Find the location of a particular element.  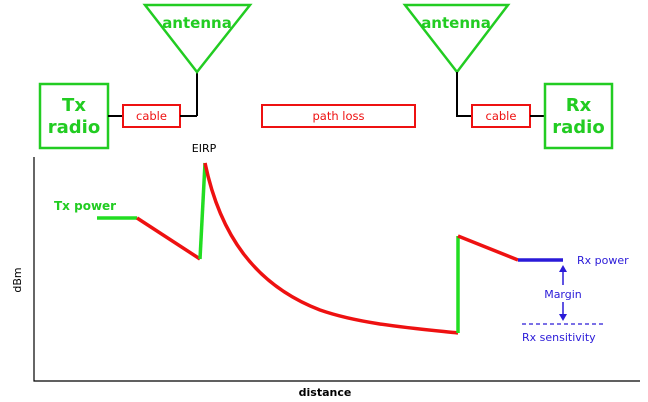

x-axis-label: distance is located at coordinates (325, 392).